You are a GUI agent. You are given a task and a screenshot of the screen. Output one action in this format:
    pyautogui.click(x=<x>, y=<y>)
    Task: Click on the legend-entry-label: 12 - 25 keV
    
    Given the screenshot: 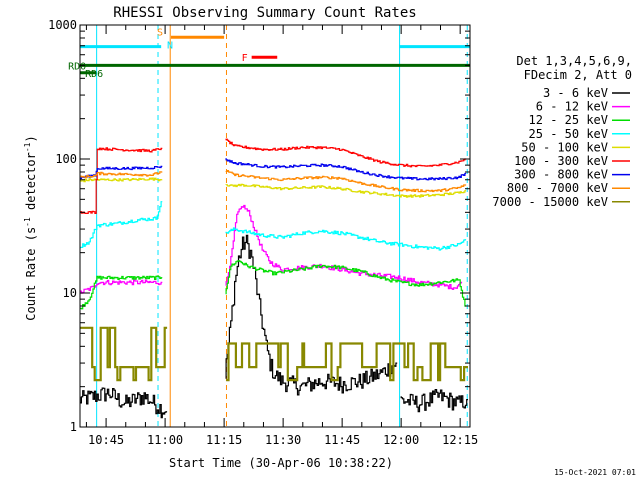 What is the action you would take?
    pyautogui.click(x=568, y=120)
    